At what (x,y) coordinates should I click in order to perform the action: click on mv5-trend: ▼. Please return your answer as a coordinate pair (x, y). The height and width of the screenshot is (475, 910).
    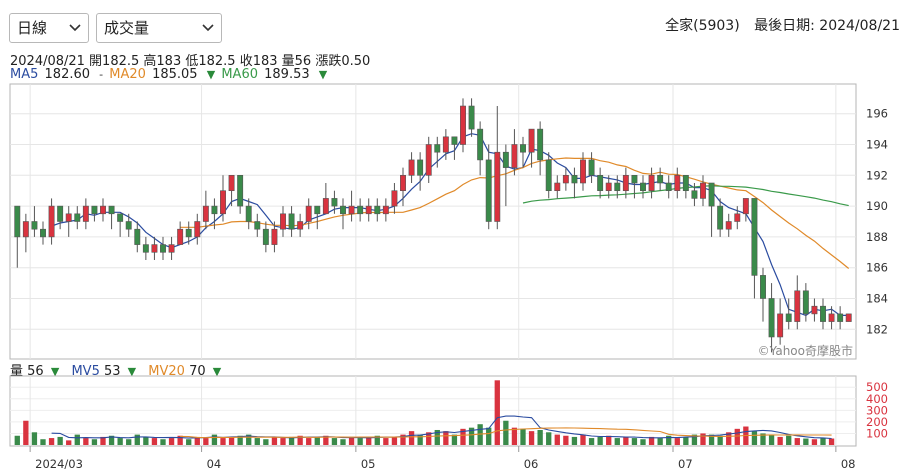
    Looking at the image, I should click on (132, 371).